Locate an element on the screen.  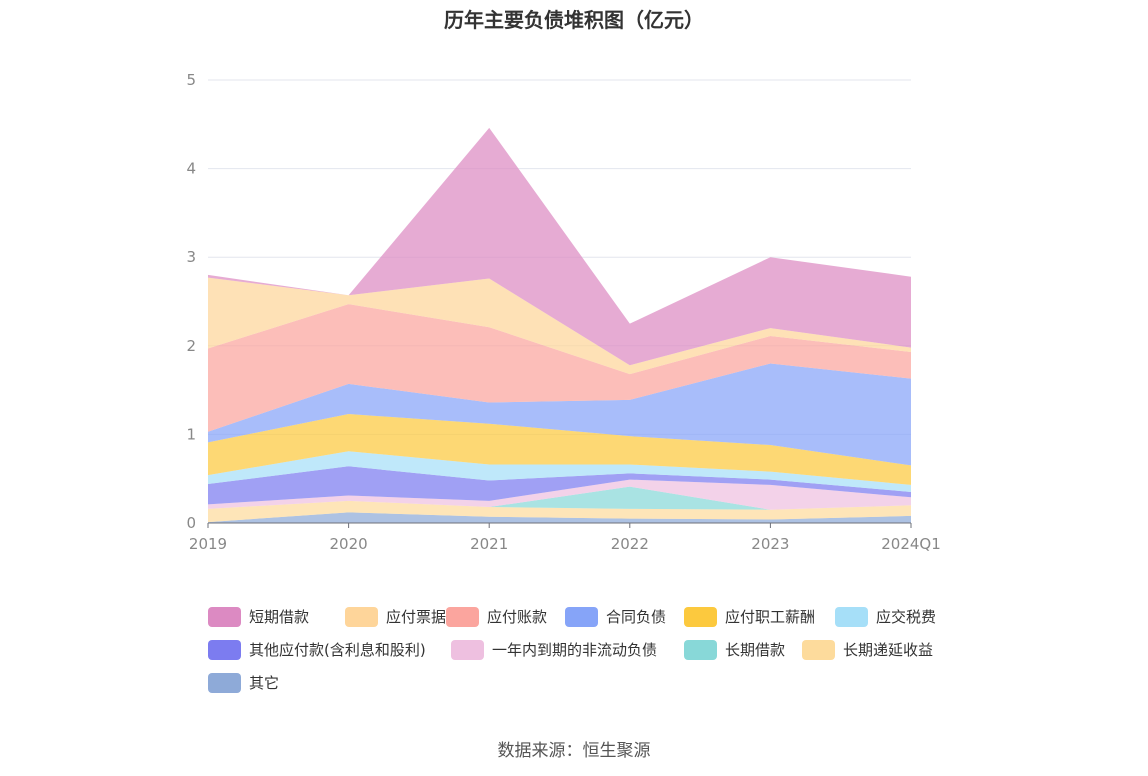
area-其它 is located at coordinates (559, 517).